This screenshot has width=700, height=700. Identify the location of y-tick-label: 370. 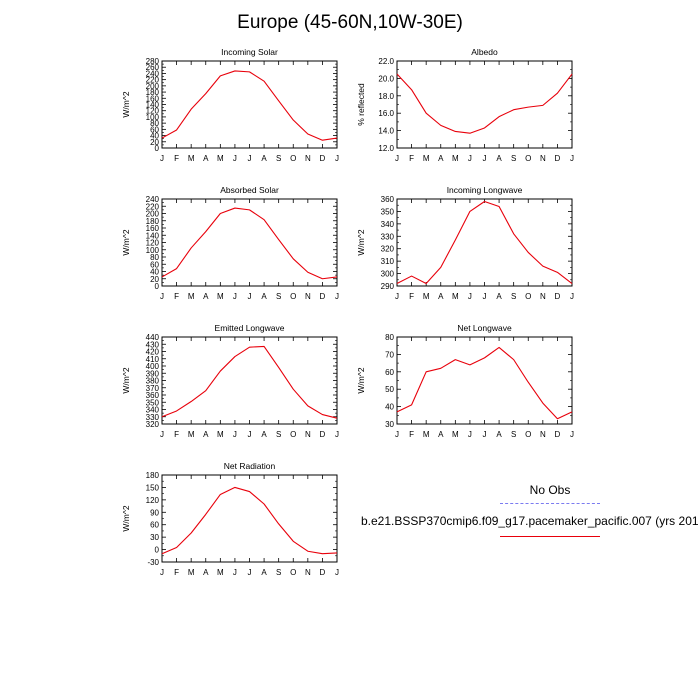
(153, 388).